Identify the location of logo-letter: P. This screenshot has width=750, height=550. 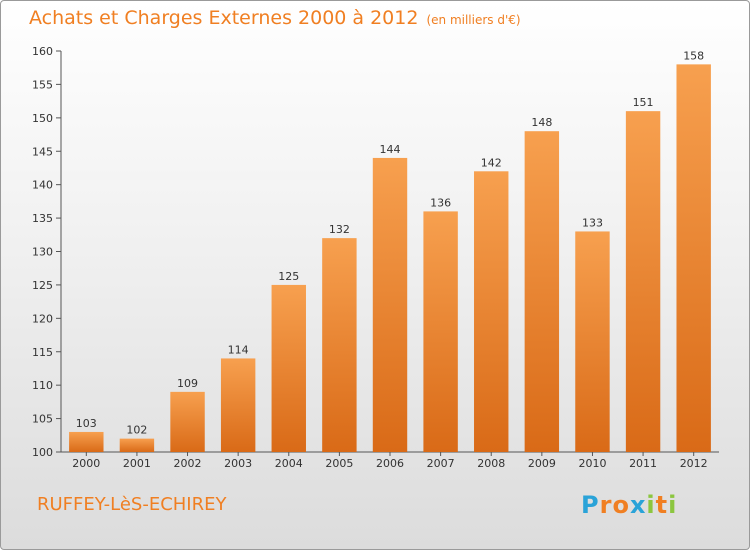
(590, 505).